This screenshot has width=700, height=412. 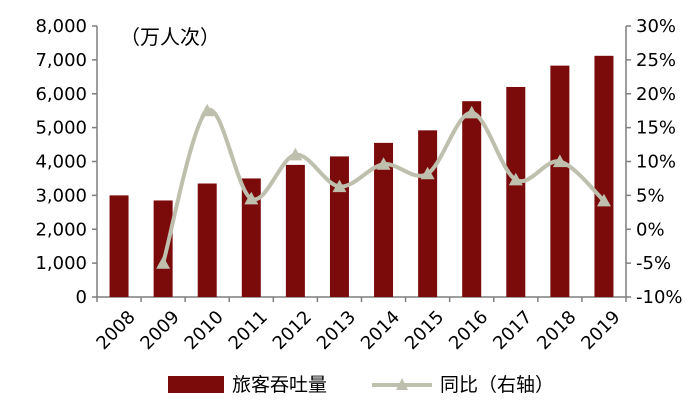 What do you see at coordinates (196, 384) in the screenshot?
I see `legend-swatch-bar` at bounding box center [196, 384].